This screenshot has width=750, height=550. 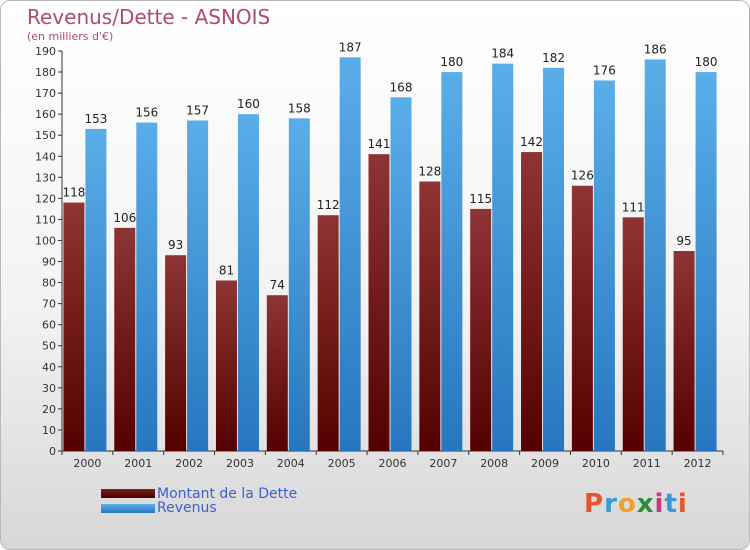 I want to click on data-label-revenus: 158, so click(x=299, y=108).